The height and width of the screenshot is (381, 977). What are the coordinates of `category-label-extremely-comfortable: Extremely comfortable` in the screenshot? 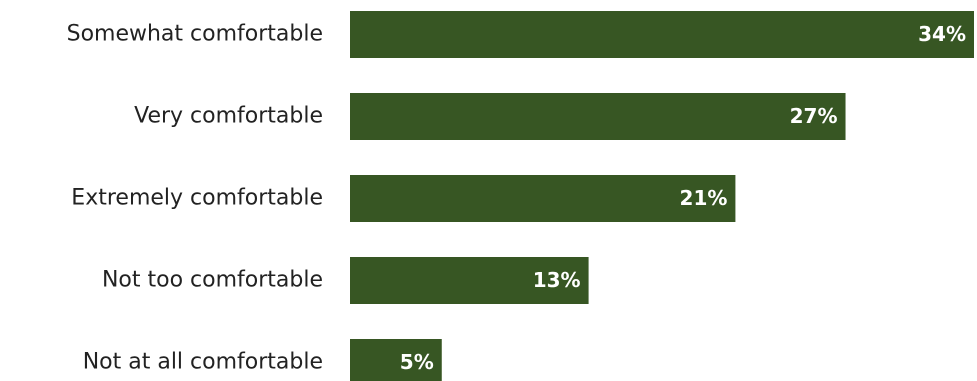 It's located at (197, 198).